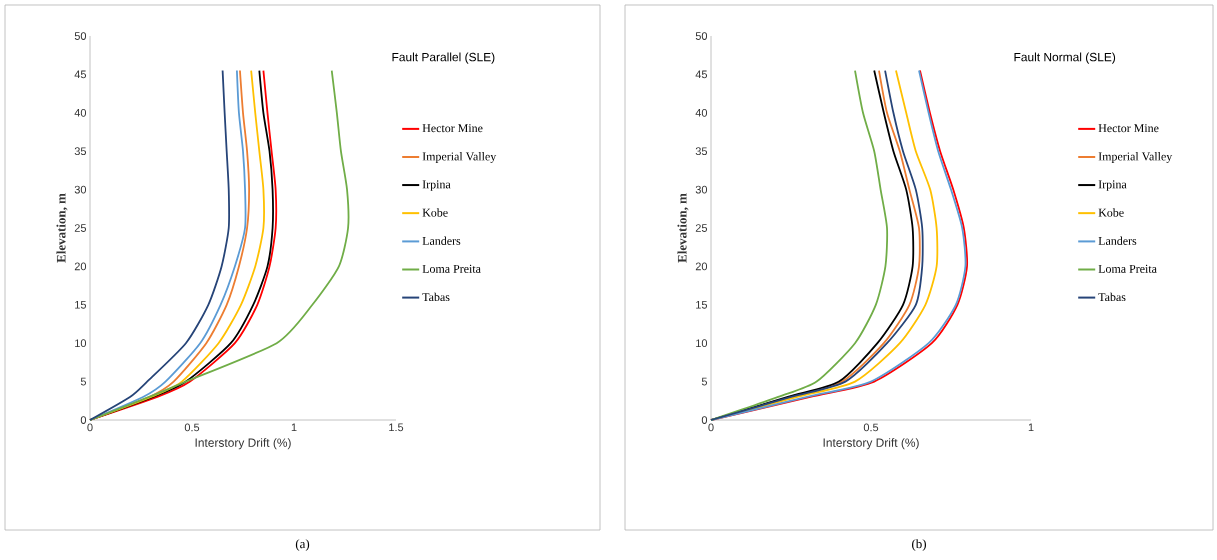 This screenshot has width=1217, height=560. I want to click on text: Fault Normal (SLE), so click(1065, 58).